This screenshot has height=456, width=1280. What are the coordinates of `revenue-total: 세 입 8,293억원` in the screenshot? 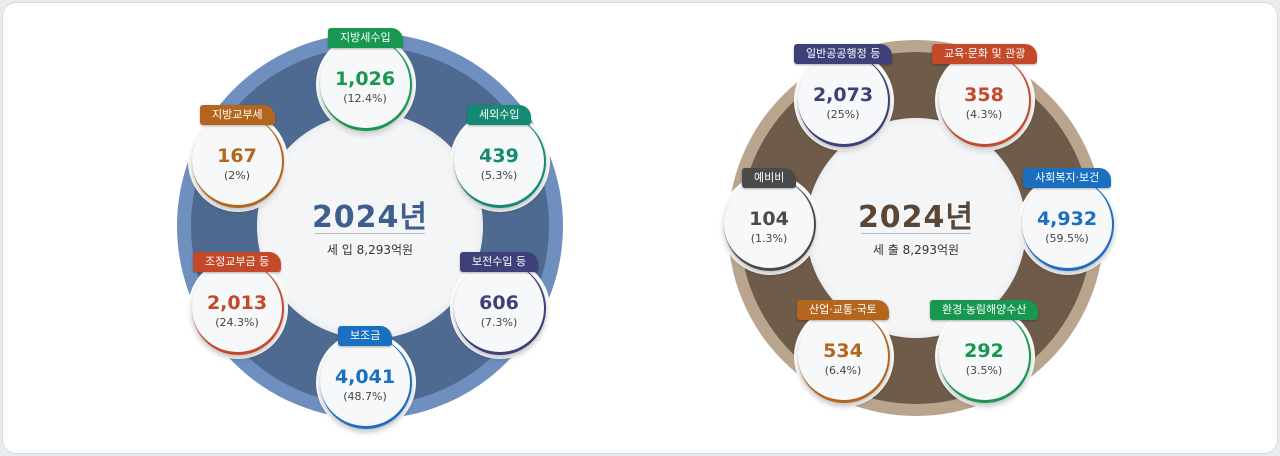 It's located at (370, 250).